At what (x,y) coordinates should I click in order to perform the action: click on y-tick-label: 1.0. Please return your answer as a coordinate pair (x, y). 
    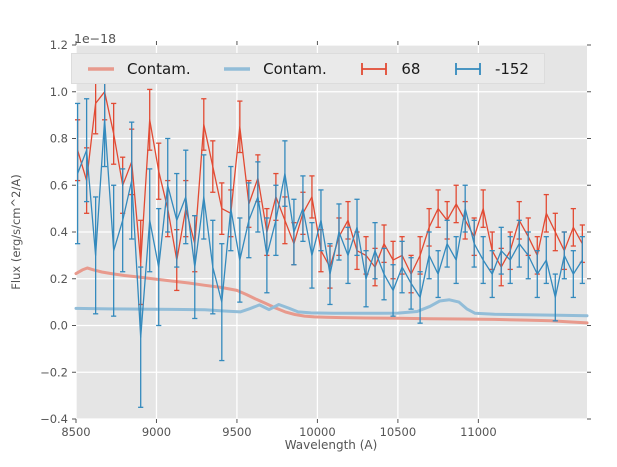
    Looking at the image, I should click on (59, 92).